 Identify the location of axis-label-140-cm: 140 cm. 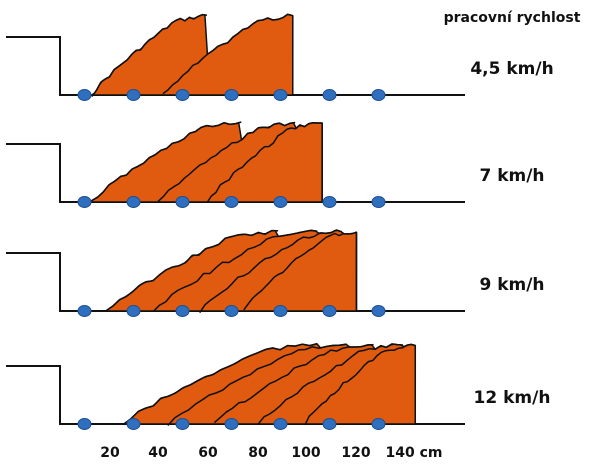
(414, 453).